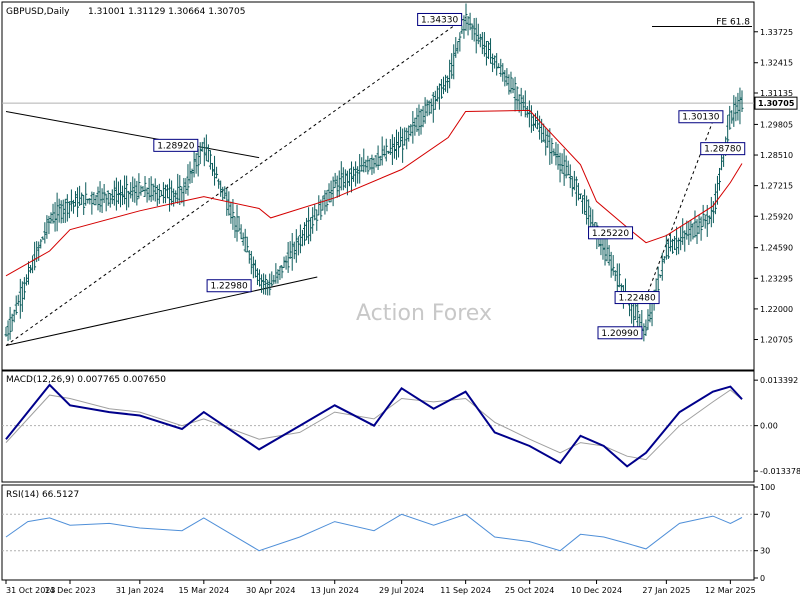  Describe the element at coordinates (776, 124) in the screenshot. I see `price-y-tick-label: 1.29805` at that location.